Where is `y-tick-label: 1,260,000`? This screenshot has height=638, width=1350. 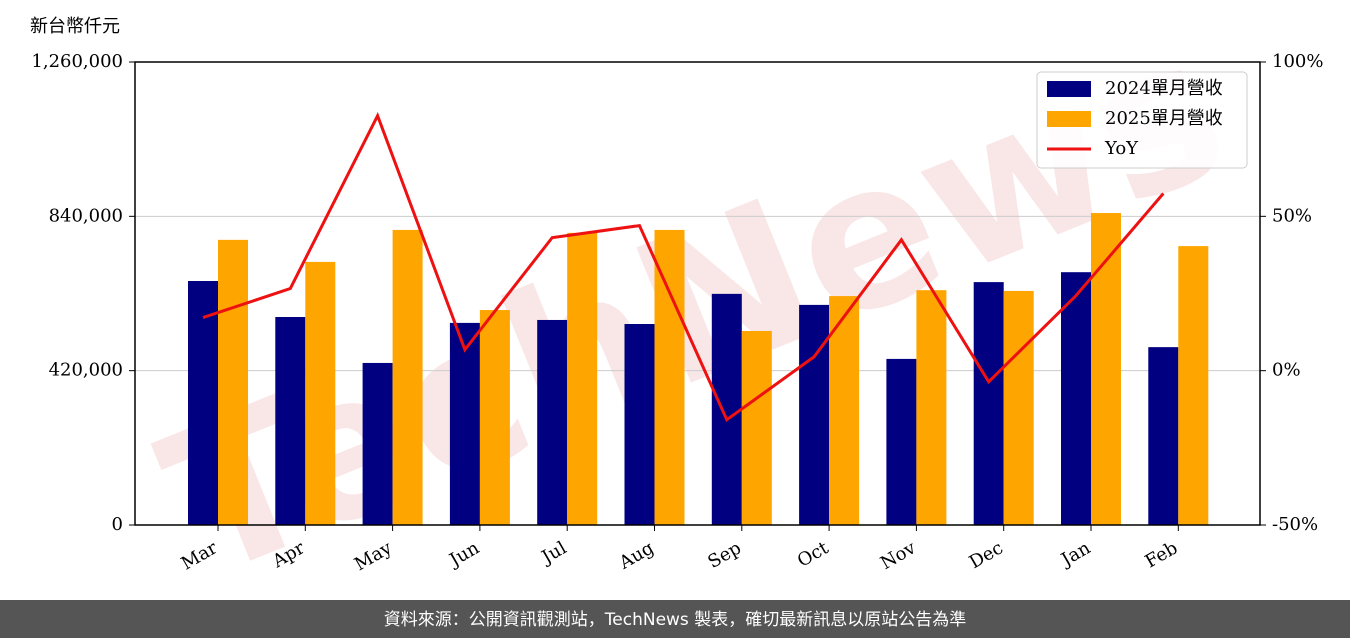 y-tick-label: 1,260,000 is located at coordinates (77, 61).